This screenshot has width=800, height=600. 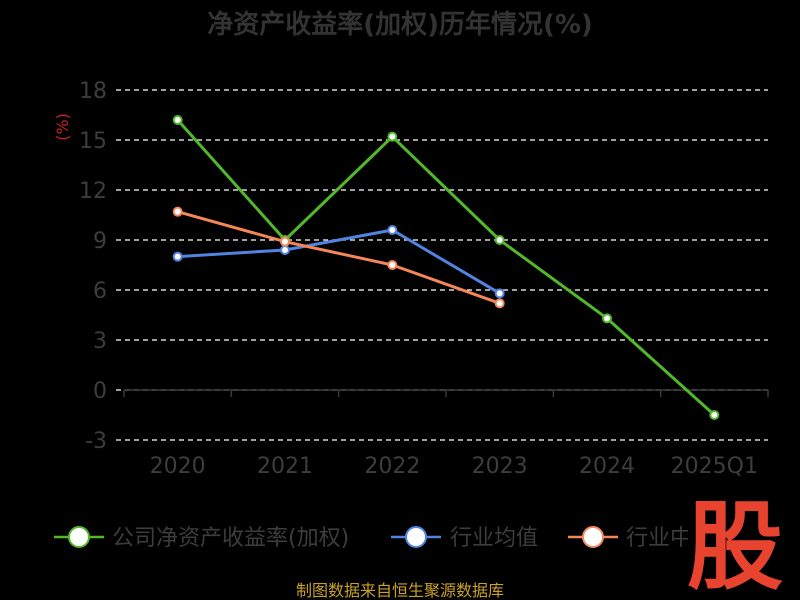 What do you see at coordinates (178, 466) in the screenshot?
I see `x-tick-label: 2020` at bounding box center [178, 466].